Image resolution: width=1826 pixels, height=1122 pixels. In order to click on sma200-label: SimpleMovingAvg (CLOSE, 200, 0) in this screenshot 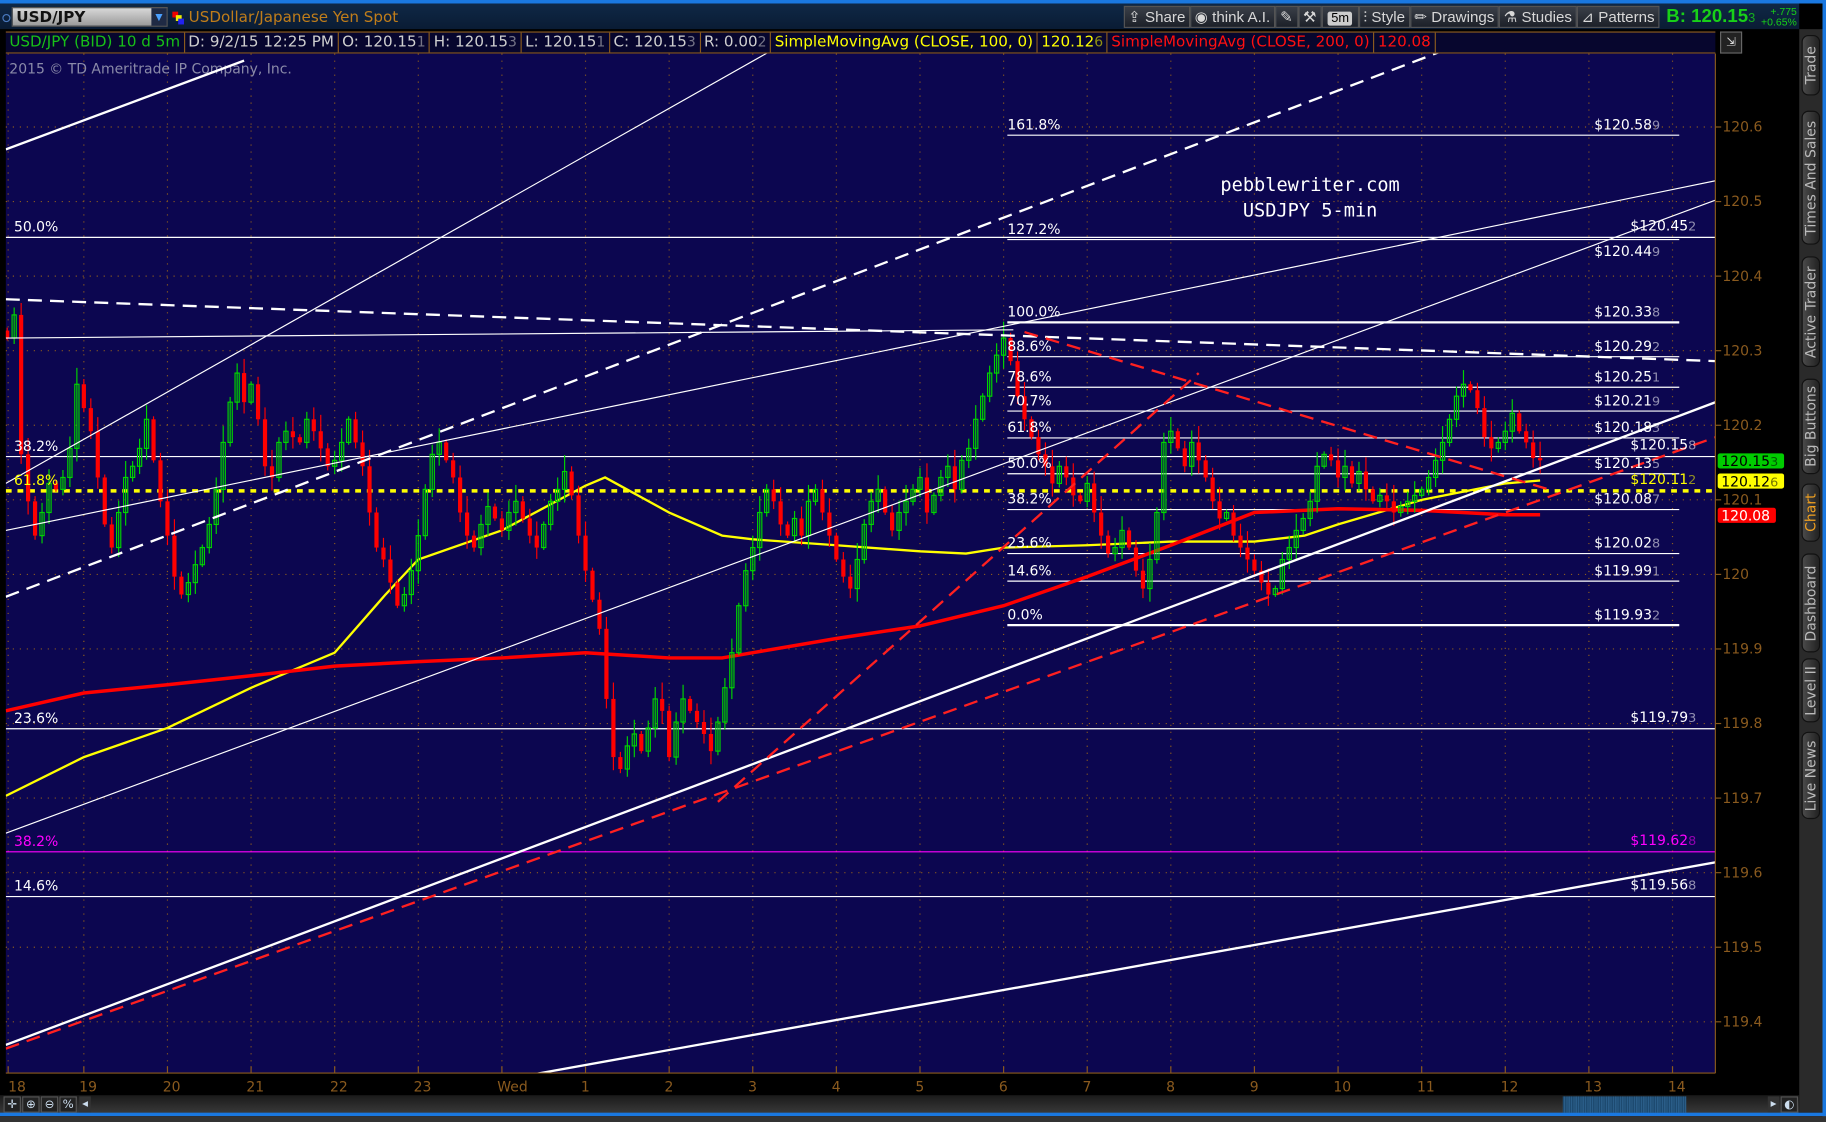, I will do `click(1241, 42)`.